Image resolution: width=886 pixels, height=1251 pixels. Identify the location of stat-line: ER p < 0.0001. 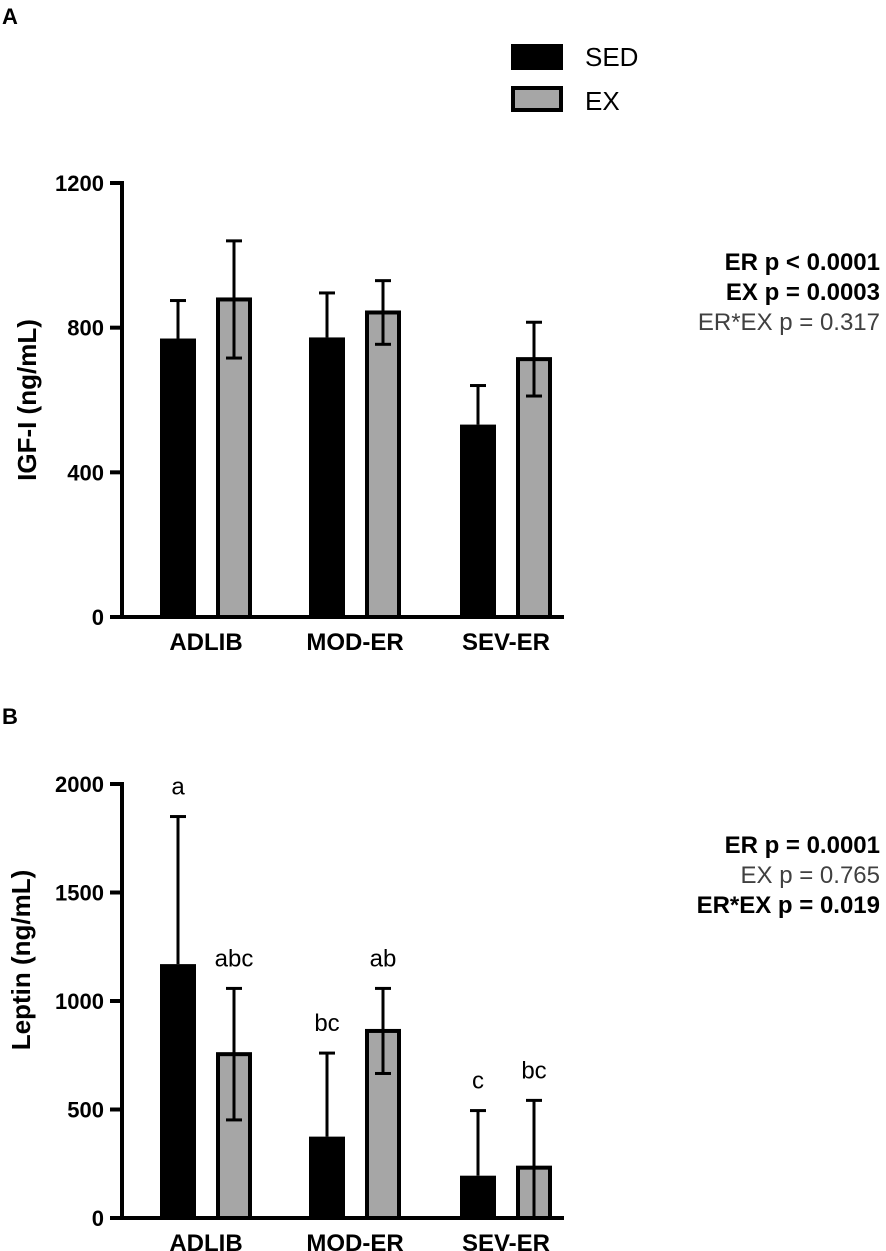
(802, 262).